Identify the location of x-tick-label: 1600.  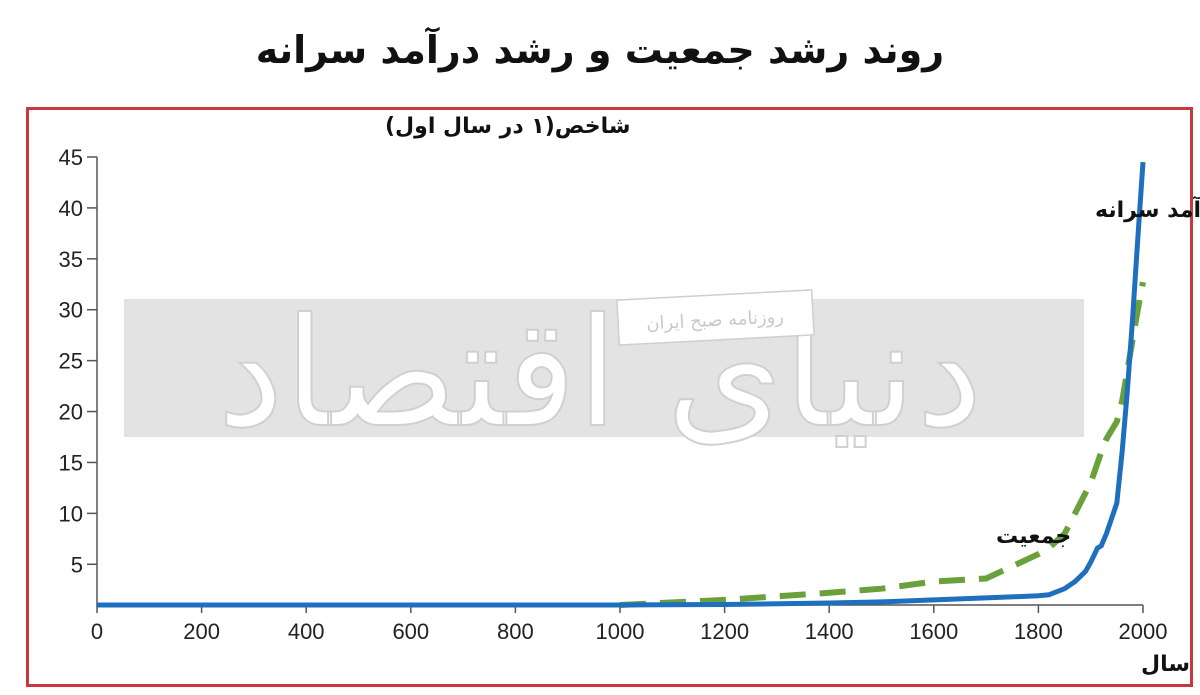
(933, 631).